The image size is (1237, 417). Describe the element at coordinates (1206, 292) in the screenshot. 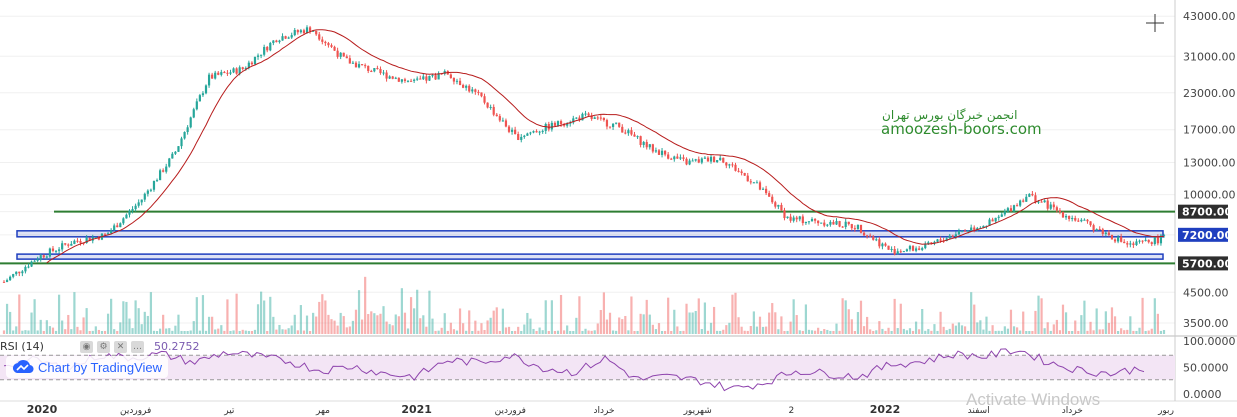

I see `price-axis-label: 4500.00` at that location.